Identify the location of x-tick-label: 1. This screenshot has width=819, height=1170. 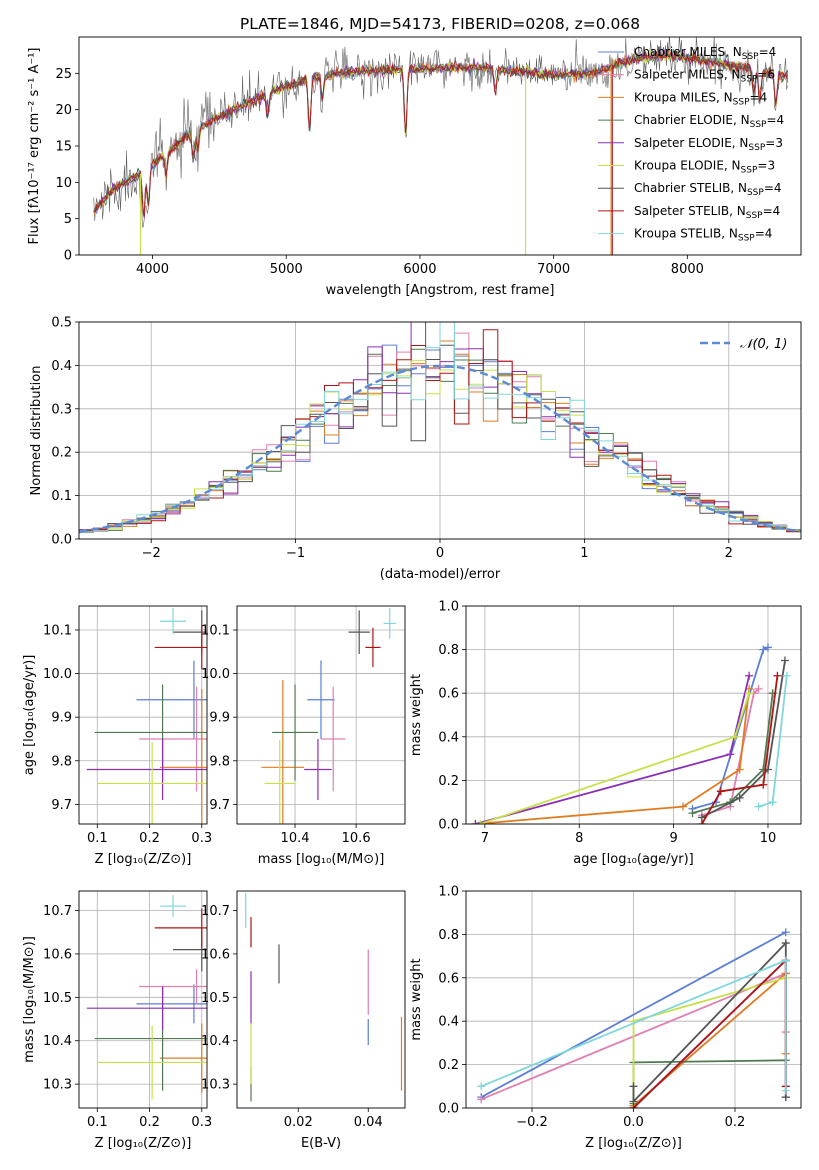
(584, 553).